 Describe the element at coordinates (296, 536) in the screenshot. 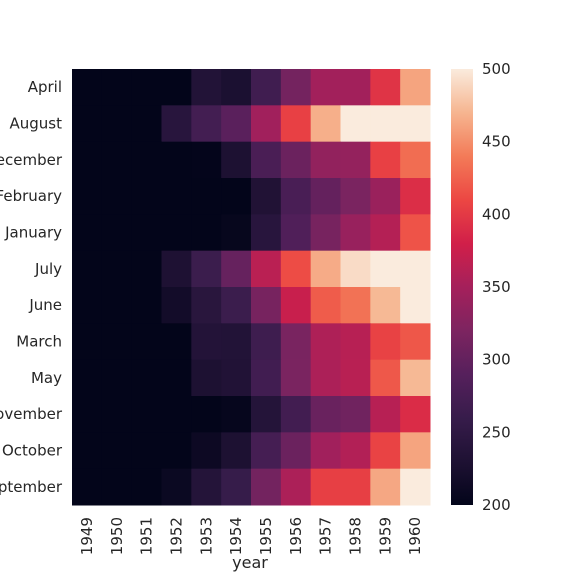

I see `x-tick-label: 1956` at that location.